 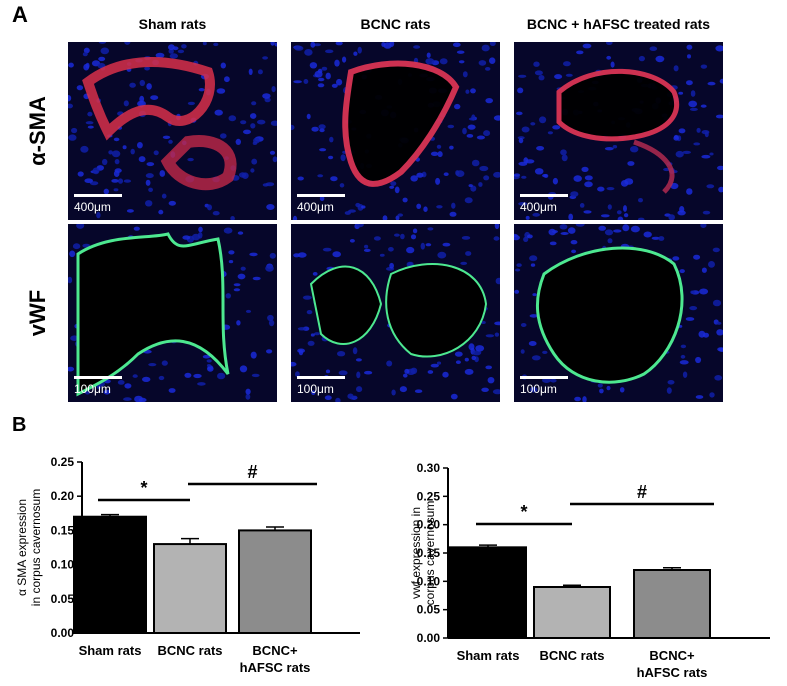 What do you see at coordinates (63, 530) in the screenshot?
I see `y-tick-label: 0.15` at bounding box center [63, 530].